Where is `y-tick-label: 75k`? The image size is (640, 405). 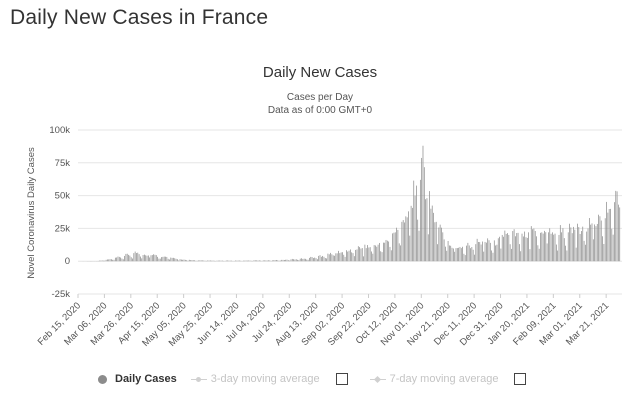 y-tick-label: 75k is located at coordinates (63, 163).